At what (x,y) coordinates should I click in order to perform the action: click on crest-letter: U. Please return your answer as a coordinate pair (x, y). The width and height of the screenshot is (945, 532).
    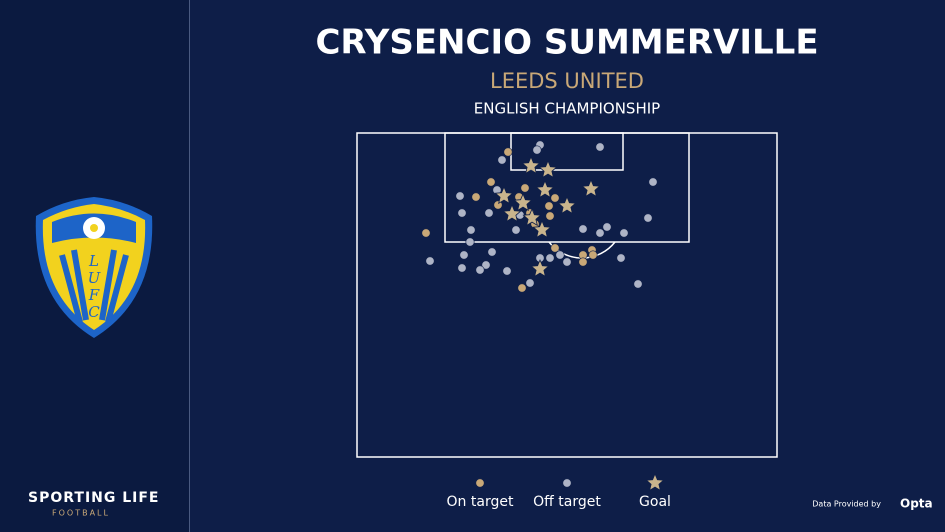
    Looking at the image, I should click on (95, 278).